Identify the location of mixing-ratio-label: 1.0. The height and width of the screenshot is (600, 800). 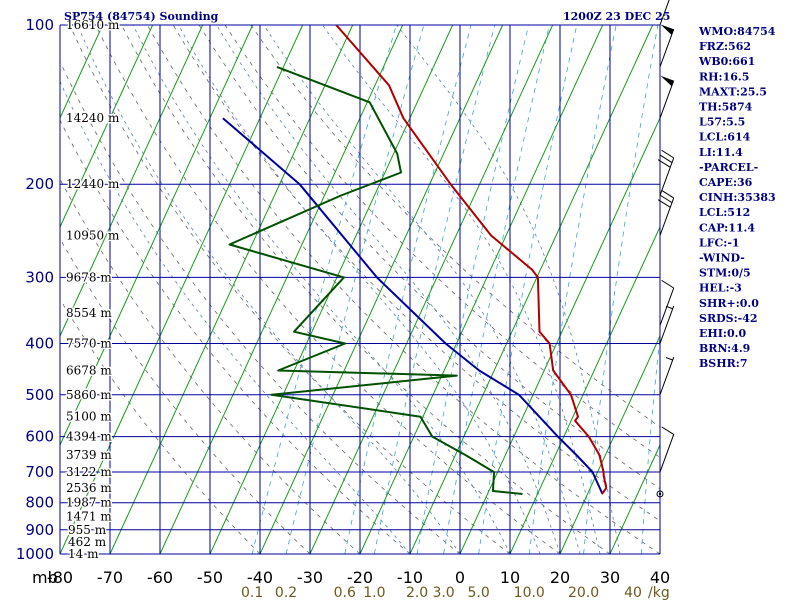
(374, 592).